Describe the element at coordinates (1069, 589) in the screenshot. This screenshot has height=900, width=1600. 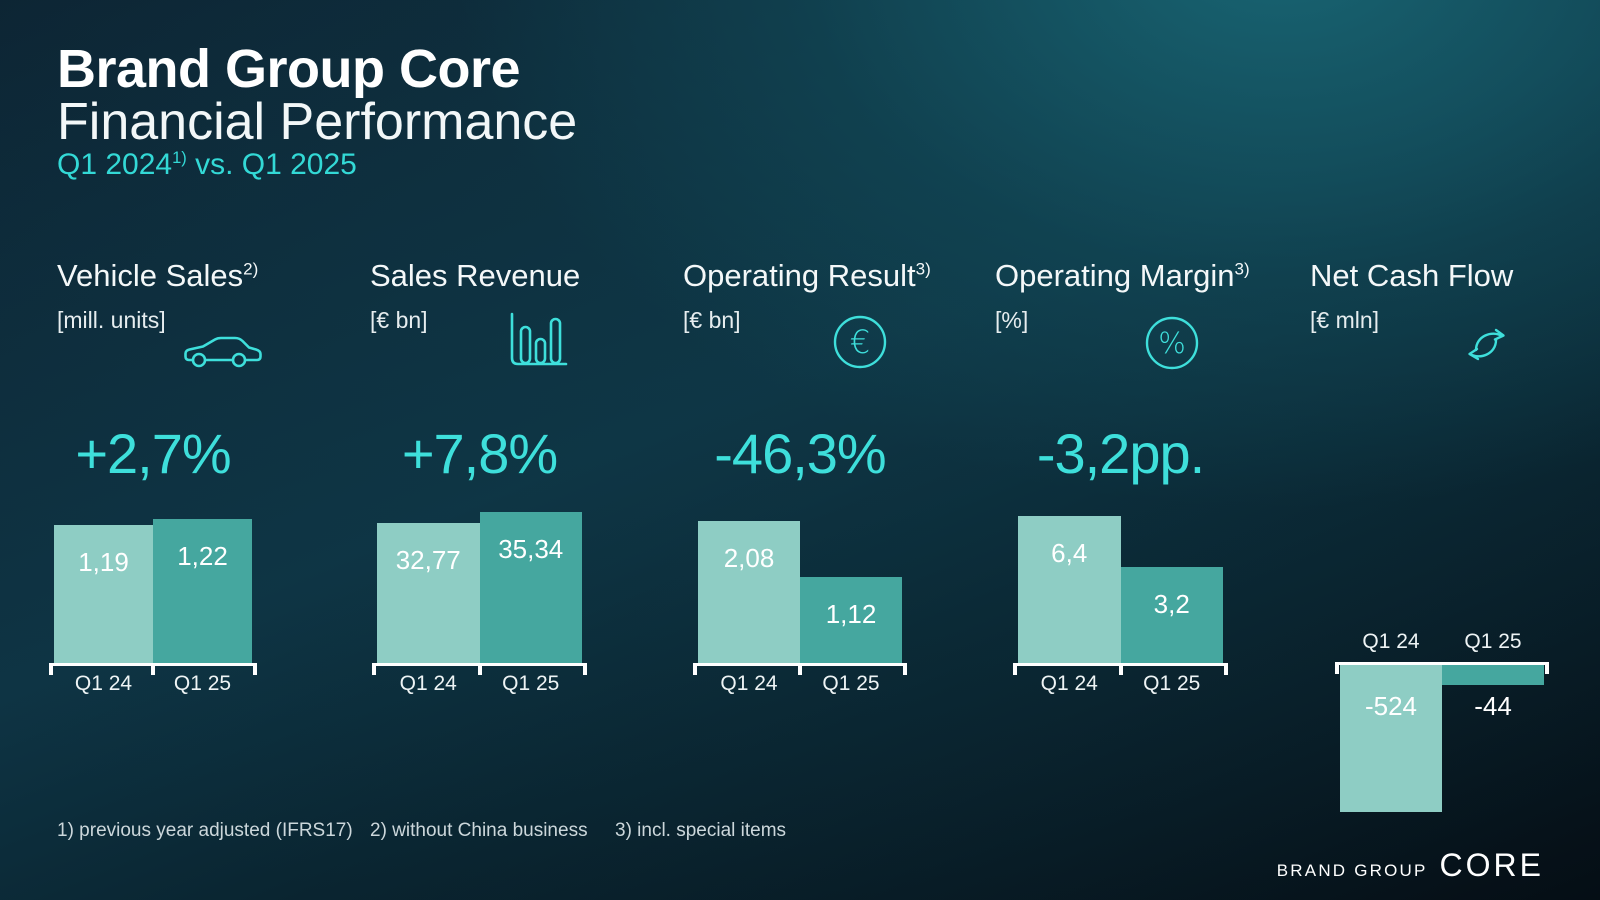
I see `bar-q1-24: 6,4` at that location.